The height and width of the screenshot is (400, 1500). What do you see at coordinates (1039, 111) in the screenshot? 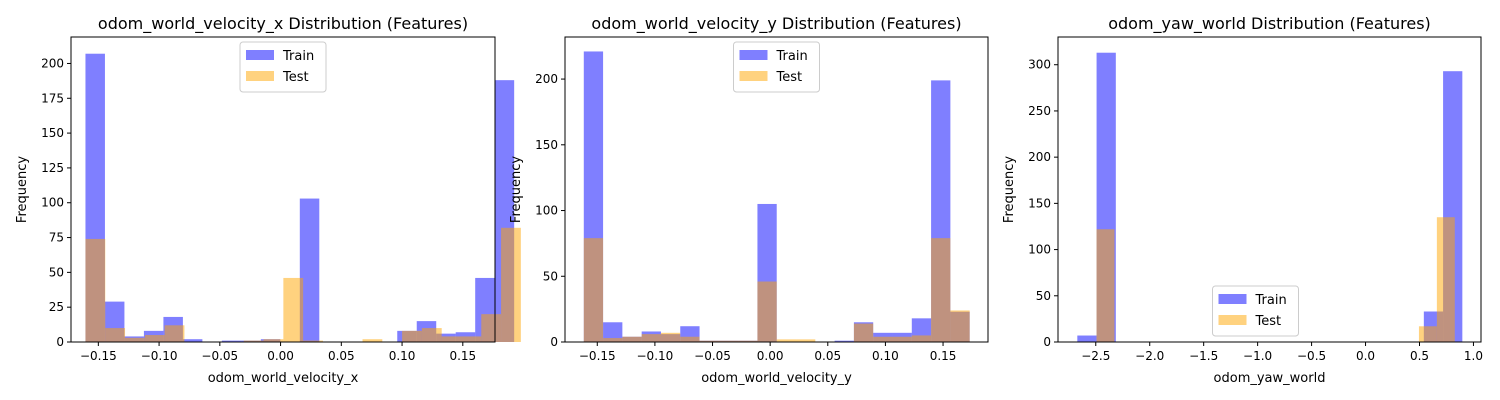
I see `y-tick-label: 250` at bounding box center [1039, 111].